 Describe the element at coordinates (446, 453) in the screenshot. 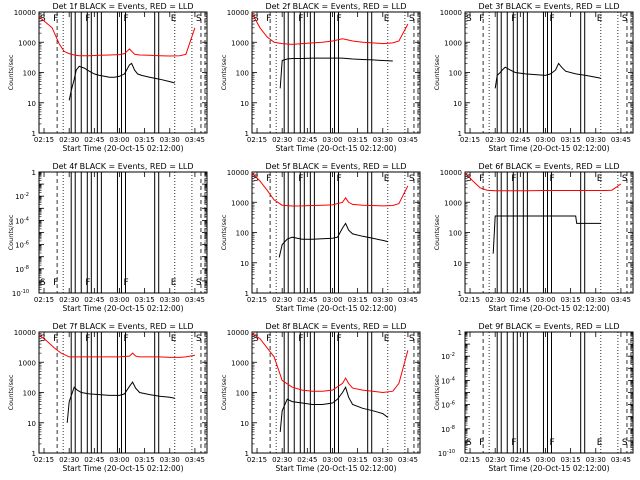

I see `y-tick-label: 10⁻¹⁰` at that location.